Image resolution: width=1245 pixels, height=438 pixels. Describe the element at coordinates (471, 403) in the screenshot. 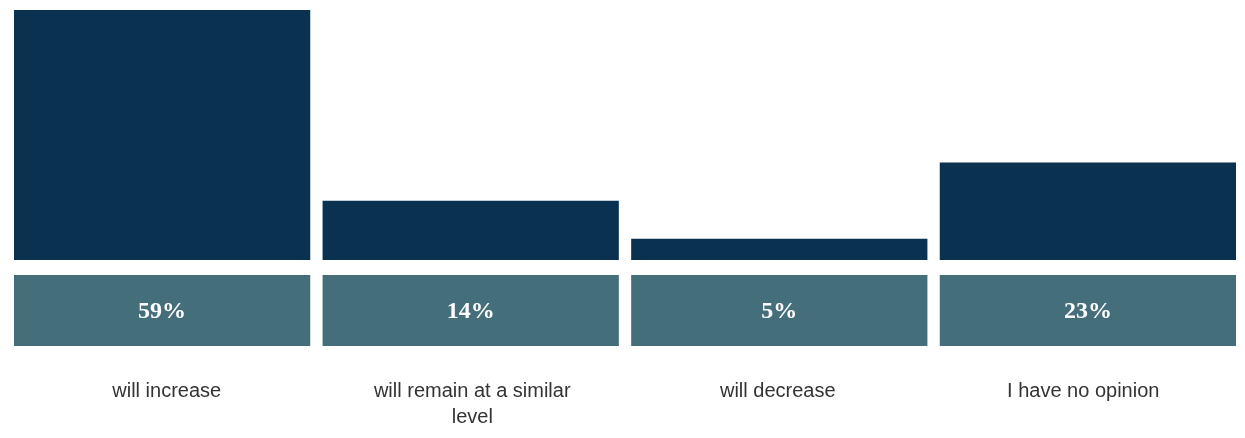

I see `x-tick-label: will remain at a similar level` at that location.